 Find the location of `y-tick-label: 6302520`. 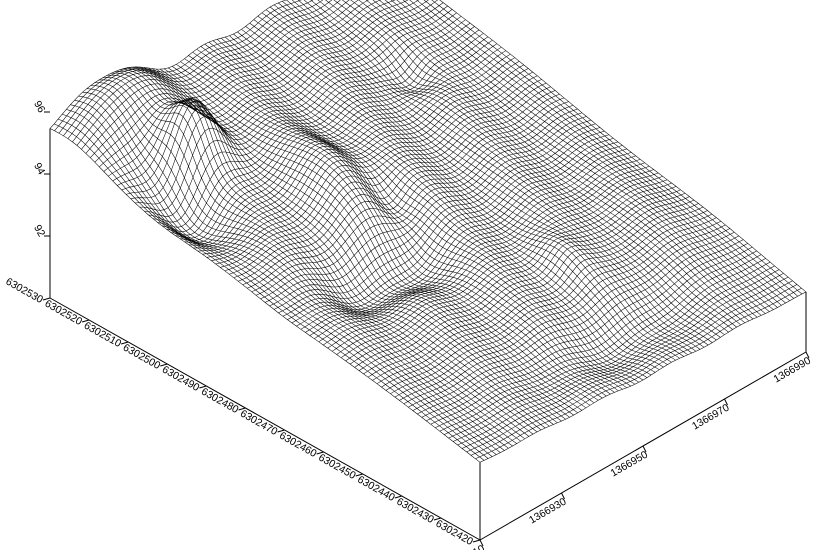

y-tick-label: 6302520 is located at coordinates (64, 313).